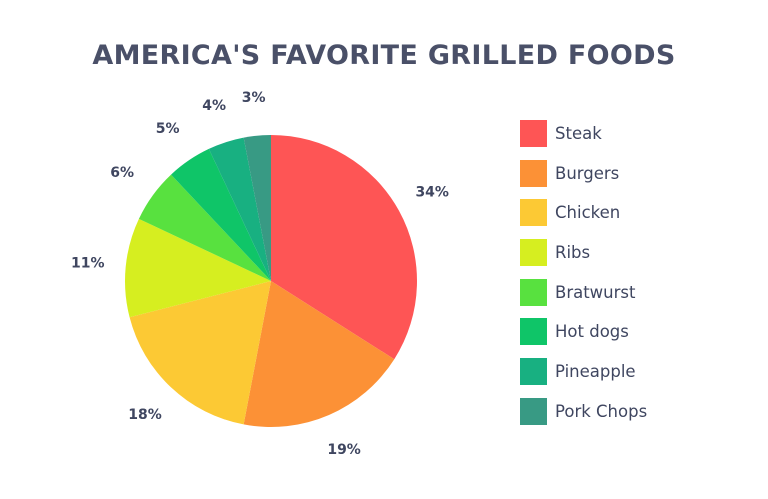 Image resolution: width=768 pixels, height=499 pixels. What do you see at coordinates (587, 173) in the screenshot?
I see `legend-label: Burgers` at bounding box center [587, 173].